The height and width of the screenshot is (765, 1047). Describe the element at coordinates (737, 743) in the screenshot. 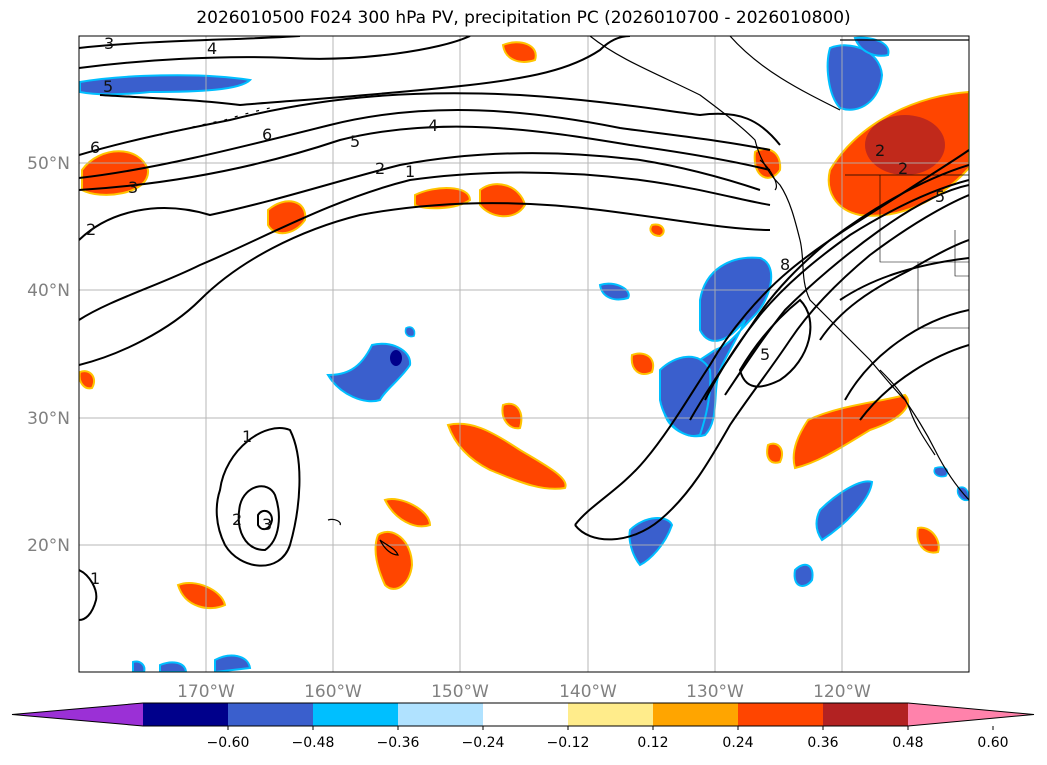

I see `colorbar-tick-label: 0.24` at that location.